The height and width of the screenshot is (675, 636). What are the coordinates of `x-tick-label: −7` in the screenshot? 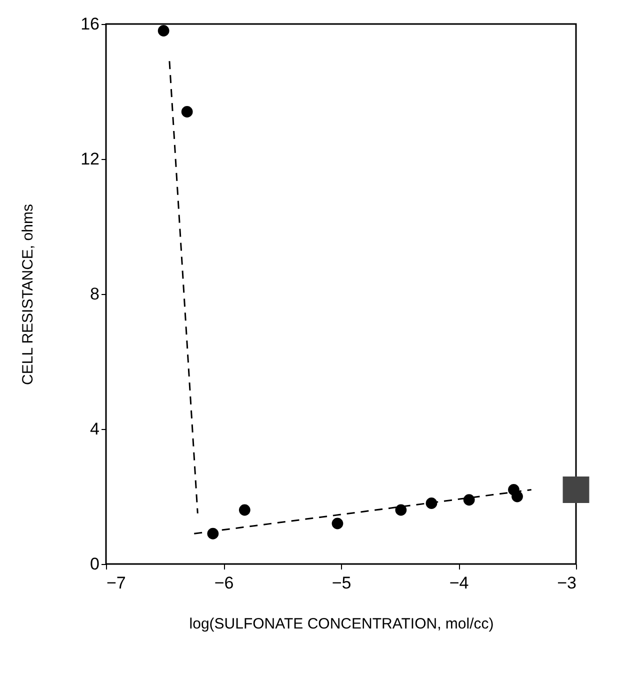 It's located at (116, 583).